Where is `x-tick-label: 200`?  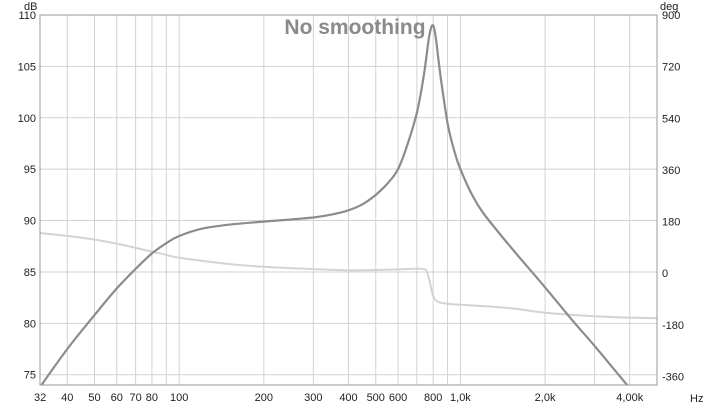 x-tick-label: 200 is located at coordinates (264, 398).